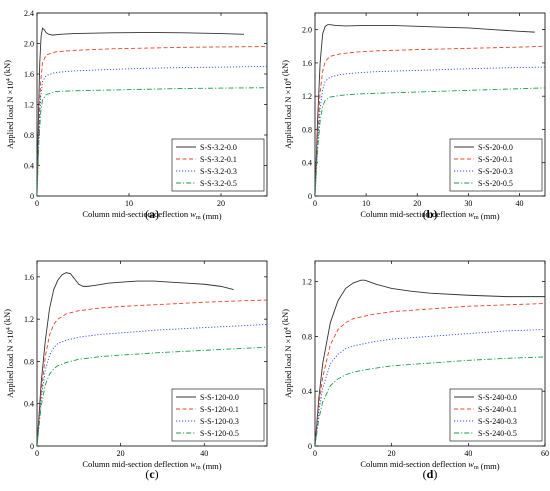 This screenshot has width=550, height=491. I want to click on panel-label: (a), so click(152, 214).